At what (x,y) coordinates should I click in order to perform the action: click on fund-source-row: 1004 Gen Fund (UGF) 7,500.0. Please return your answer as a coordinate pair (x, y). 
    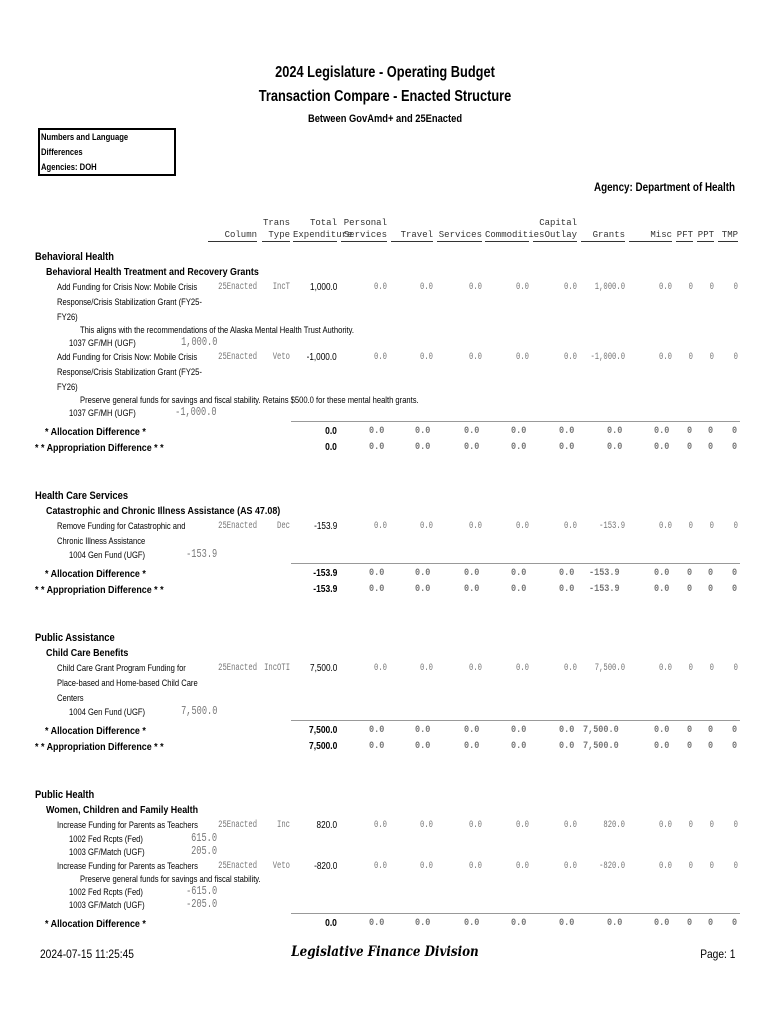
    Looking at the image, I should click on (385, 711).